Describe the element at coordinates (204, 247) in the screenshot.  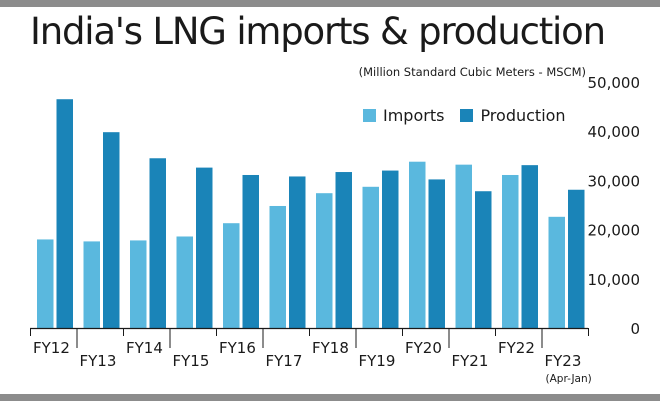
I see `bar-production-fy15` at that location.